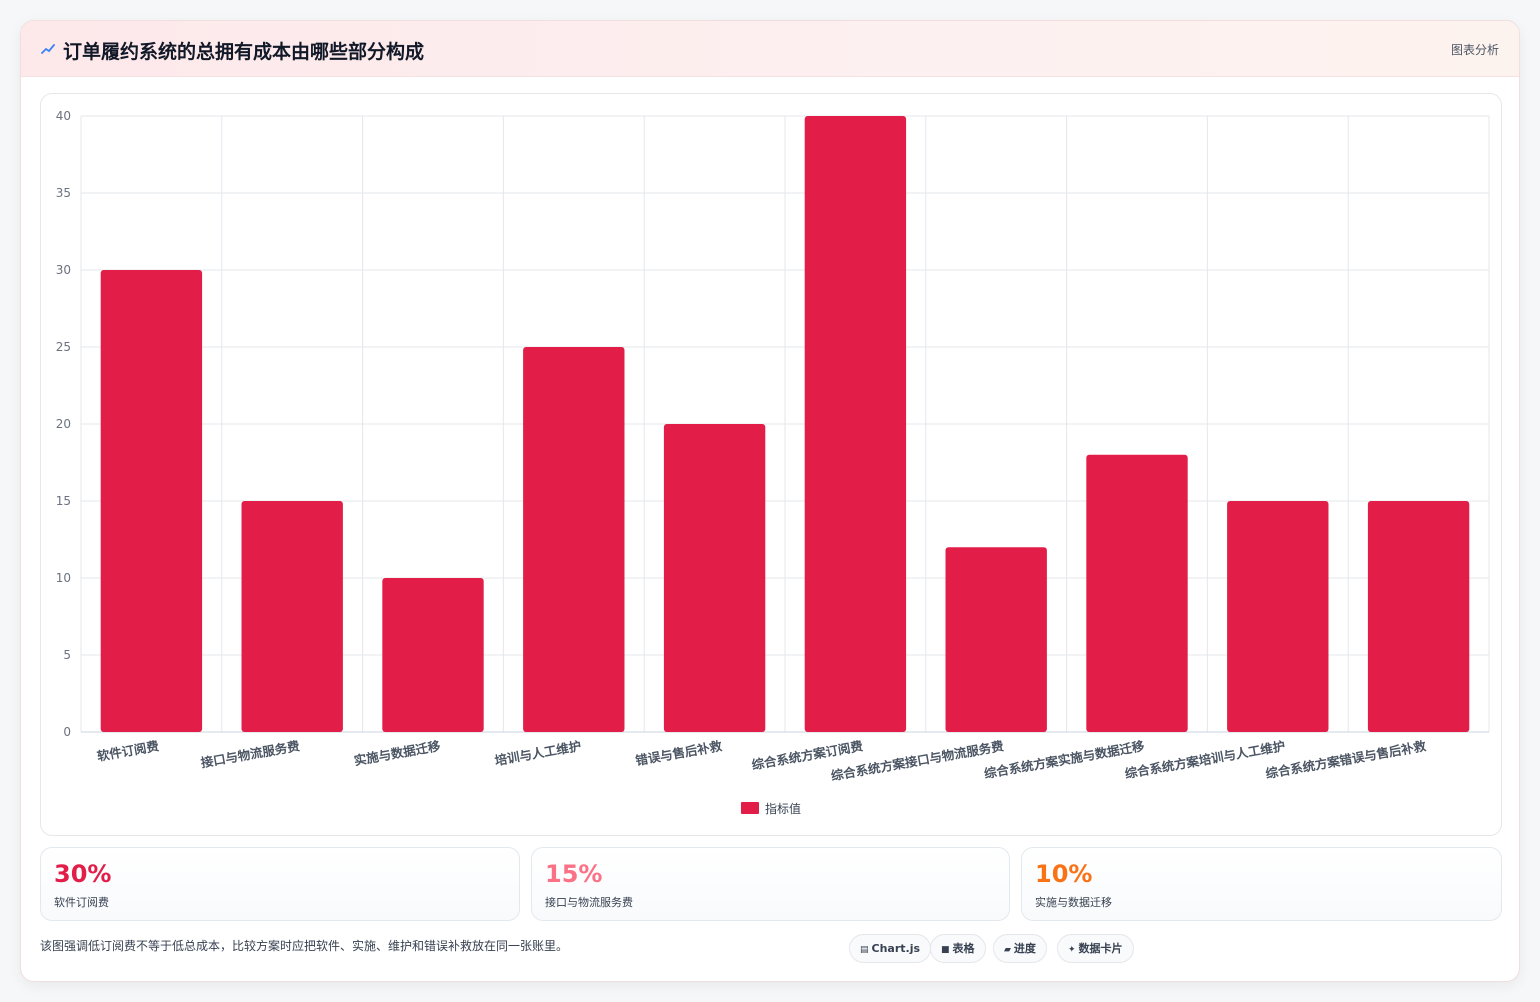  I want to click on stat-card-software: 30% 软件订阅费, so click(280, 884).